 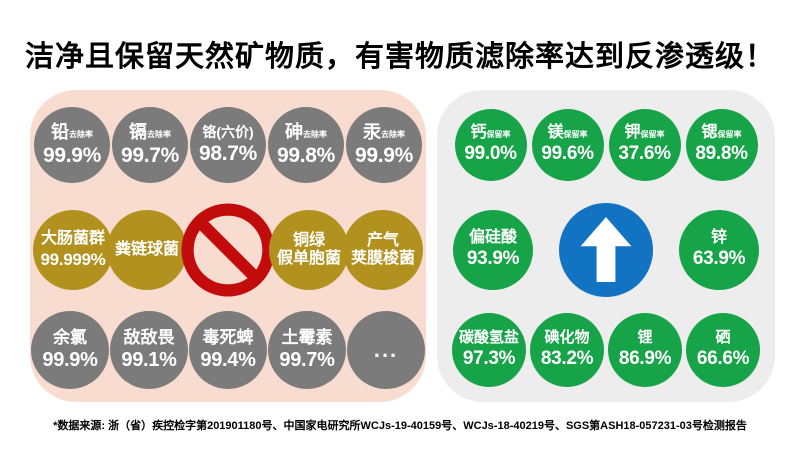 I want to click on mineral-name: 钾, so click(x=632, y=132).